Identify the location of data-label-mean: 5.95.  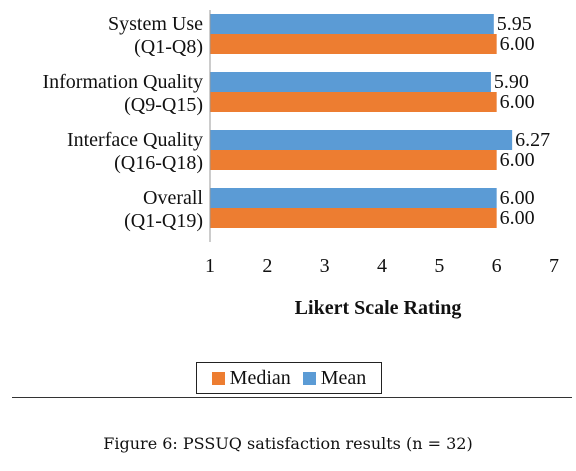
(514, 24).